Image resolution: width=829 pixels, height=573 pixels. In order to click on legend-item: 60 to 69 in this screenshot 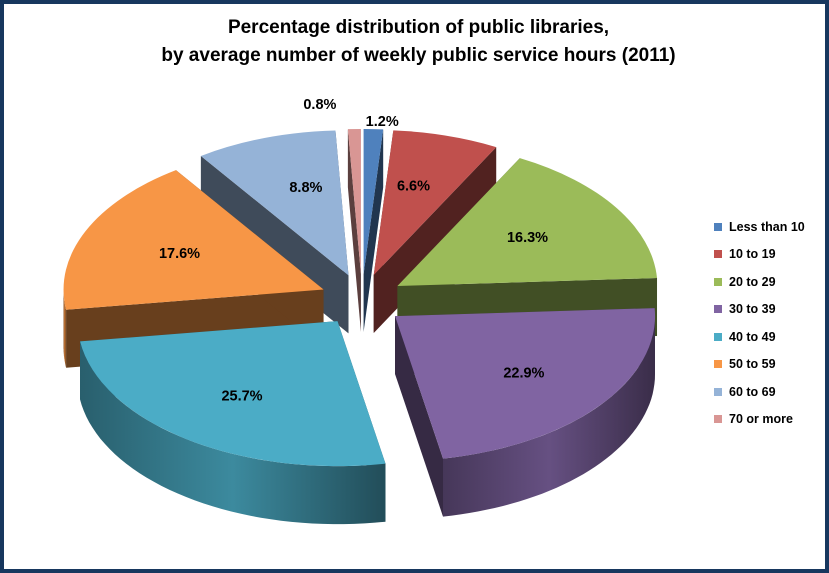, I will do `click(770, 391)`.